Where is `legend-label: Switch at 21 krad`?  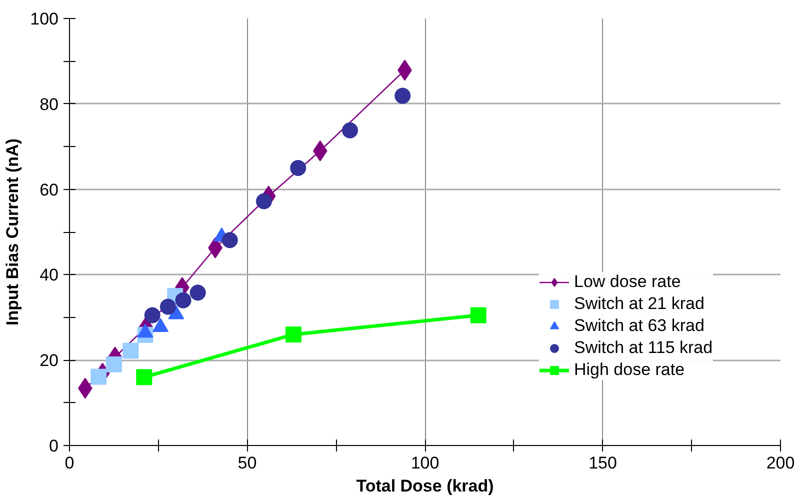 legend-label: Switch at 21 krad is located at coordinates (639, 304).